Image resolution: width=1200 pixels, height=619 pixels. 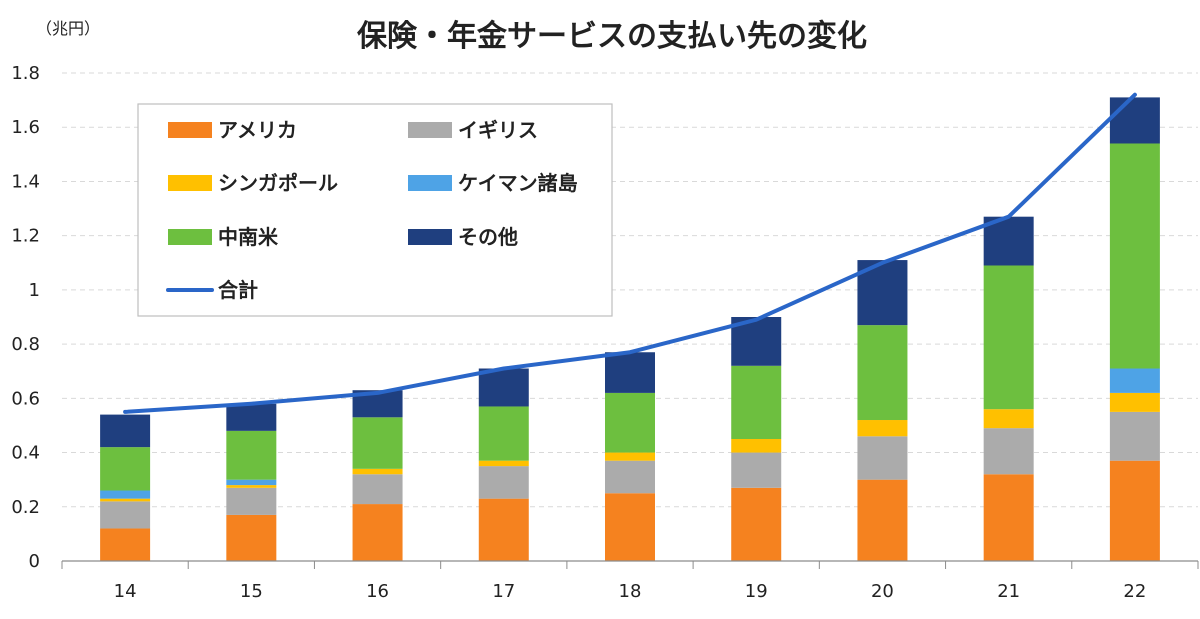 I want to click on x-axis-ticks: 14 15 16 17 18 19 20 21 22, so click(x=630, y=591).